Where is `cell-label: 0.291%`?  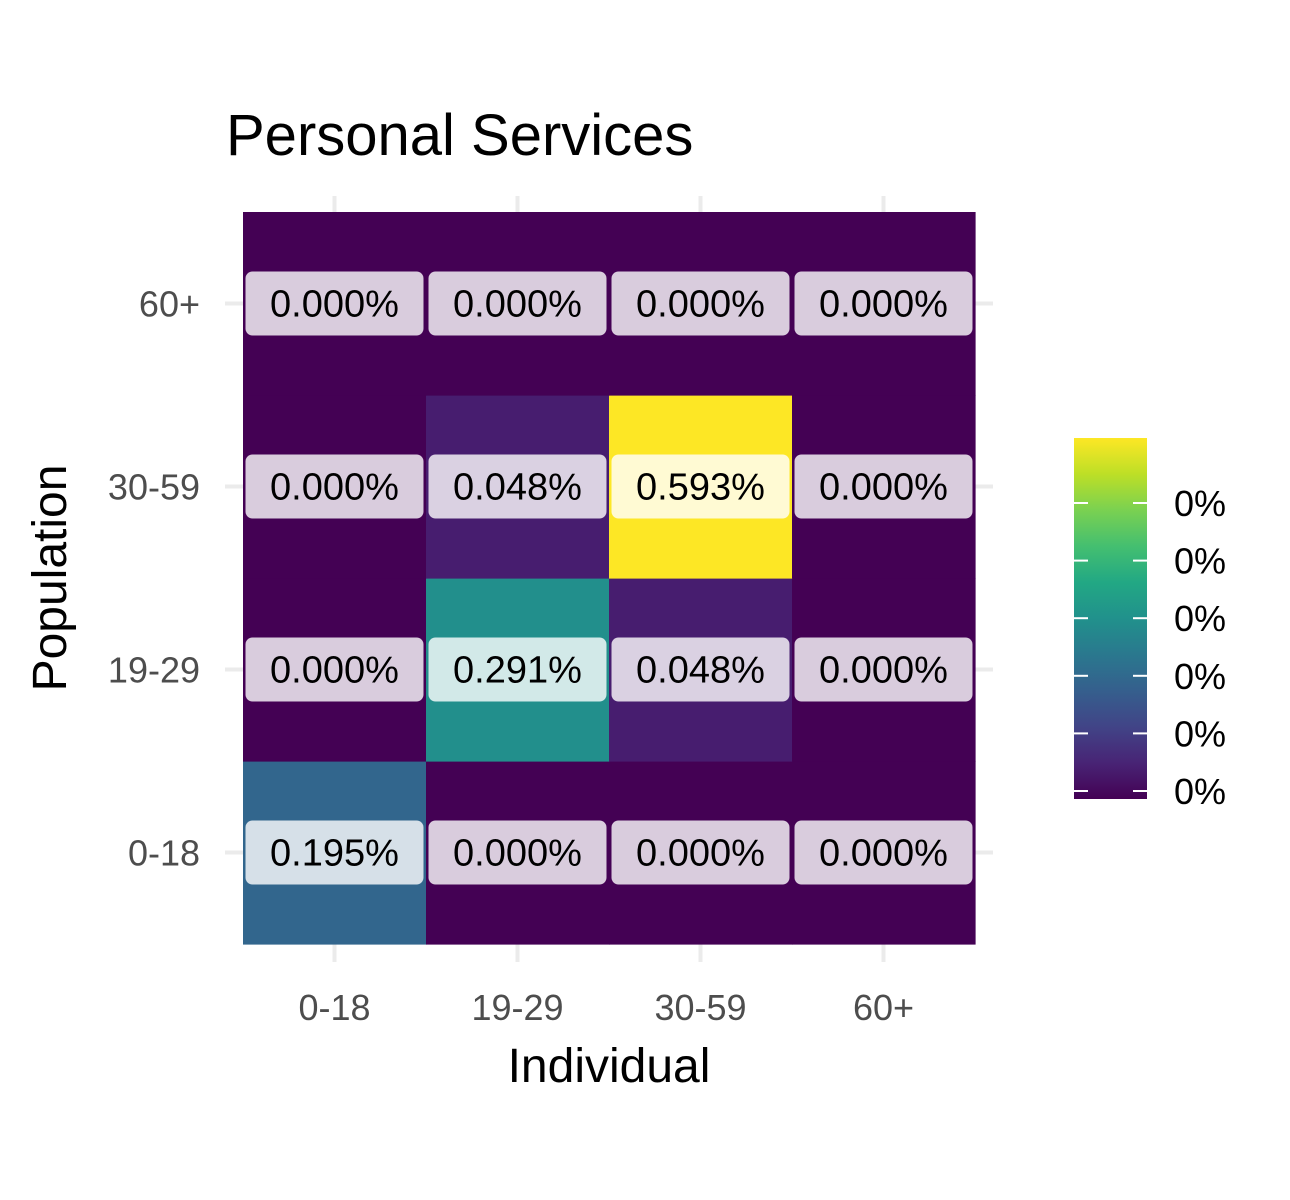 cell-label: 0.291% is located at coordinates (517, 671).